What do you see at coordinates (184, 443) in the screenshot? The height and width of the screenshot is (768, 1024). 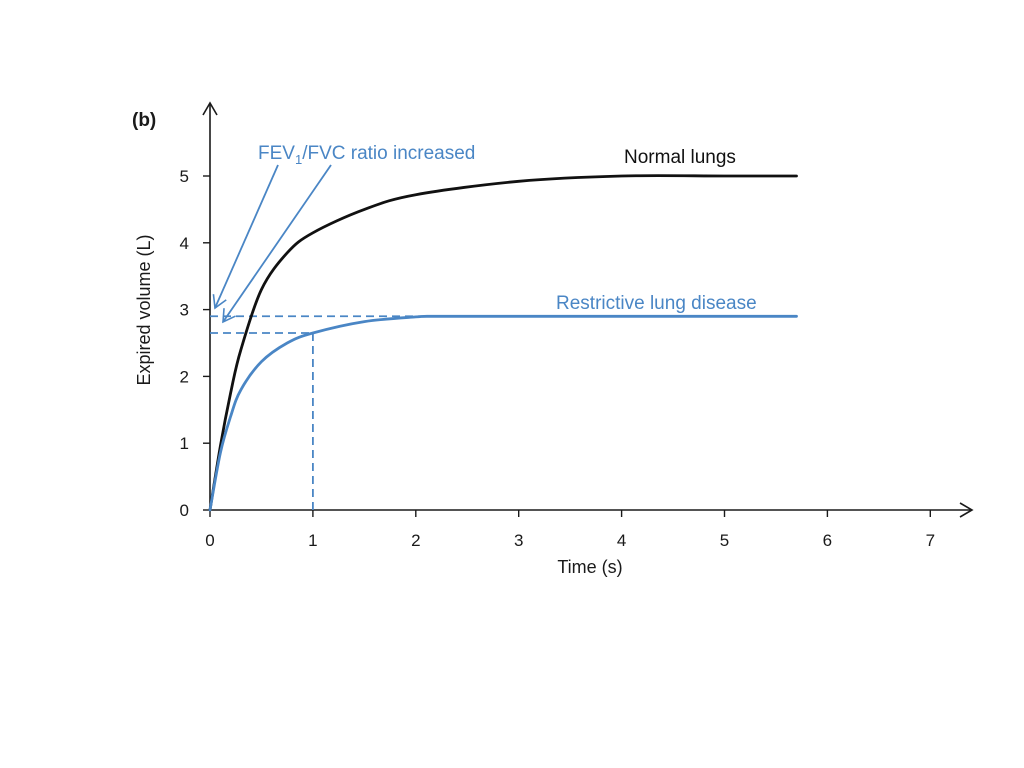 I see `y-tick-label: 1` at bounding box center [184, 443].